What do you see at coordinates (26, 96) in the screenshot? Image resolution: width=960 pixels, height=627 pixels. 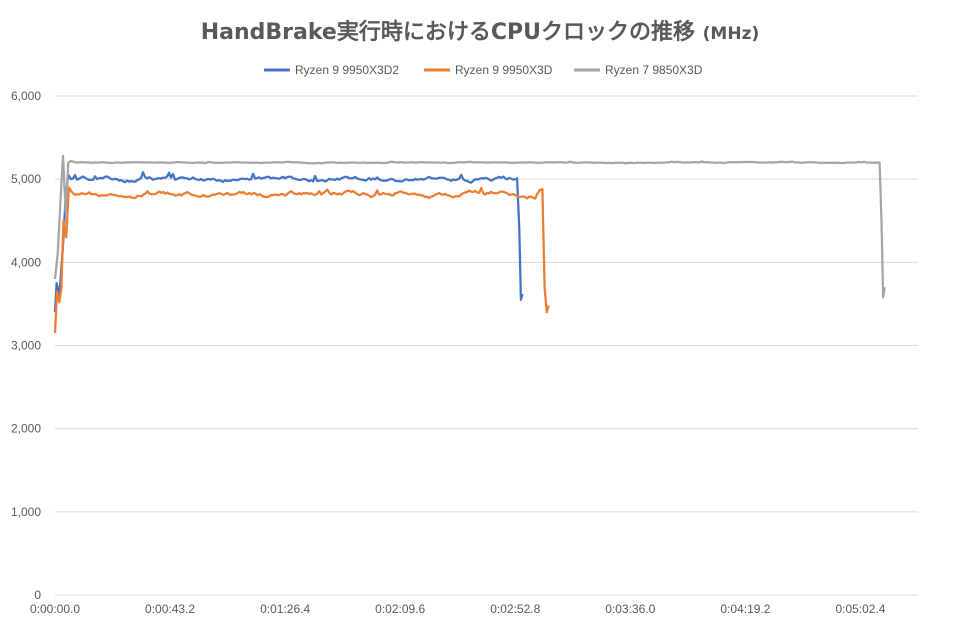 I see `y-tick-label: 6,000` at bounding box center [26, 96].